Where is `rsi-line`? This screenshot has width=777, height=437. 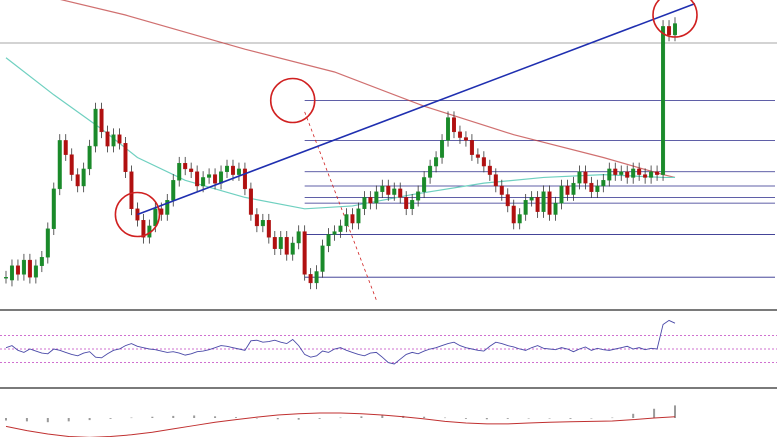
rsi-line is located at coordinates (340, 342).